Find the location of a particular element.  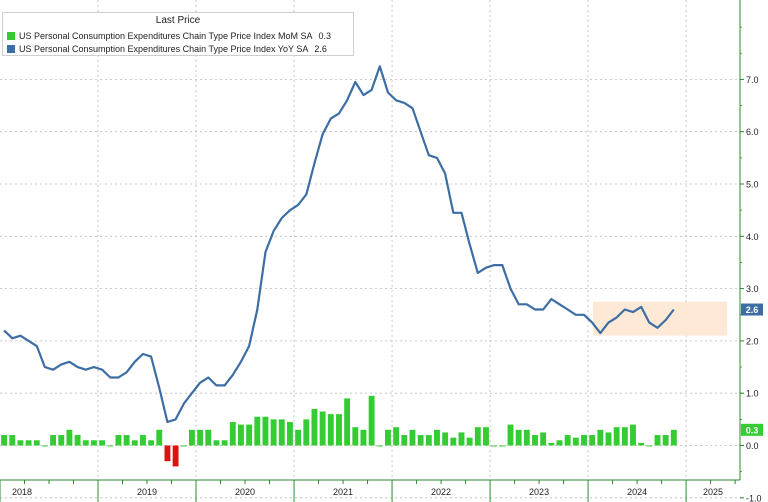

y-tick-label: 6.0 is located at coordinates (752, 132).